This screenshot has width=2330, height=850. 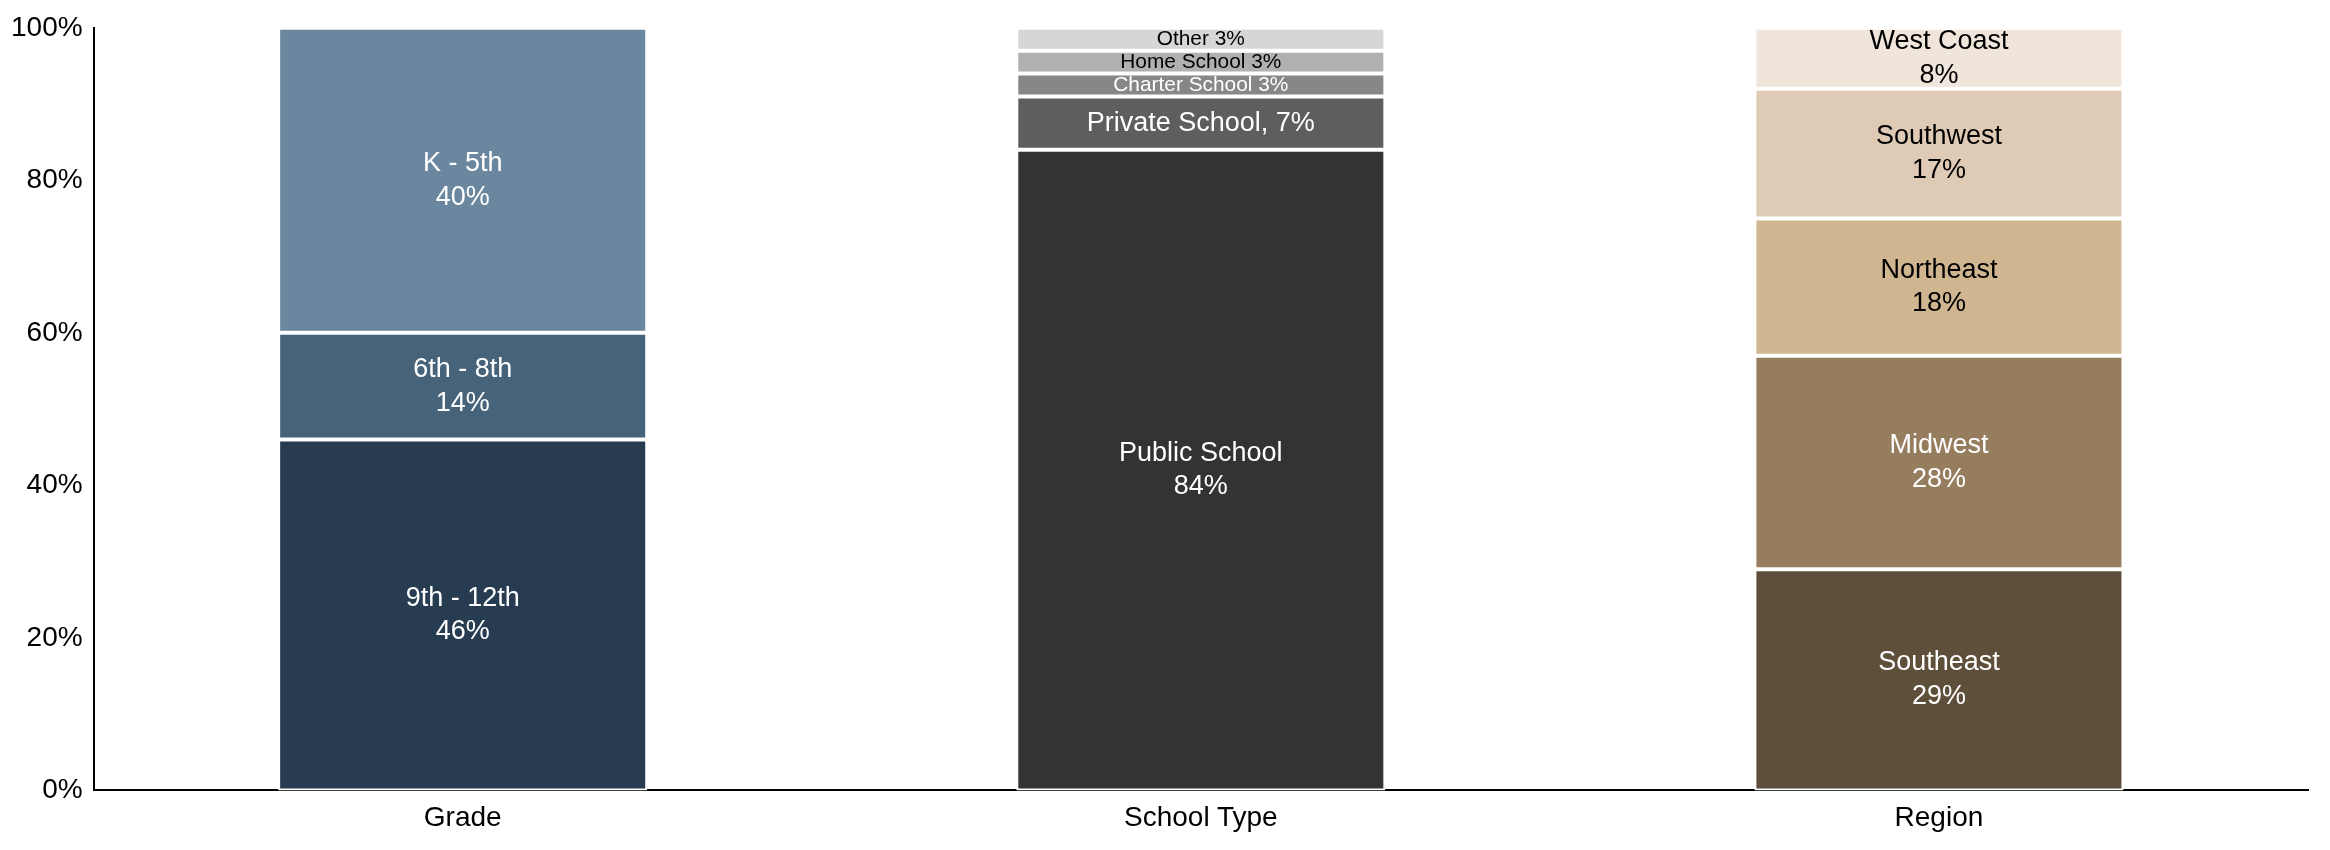 What do you see at coordinates (1939, 816) in the screenshot?
I see `x-tick-label: Region` at bounding box center [1939, 816].